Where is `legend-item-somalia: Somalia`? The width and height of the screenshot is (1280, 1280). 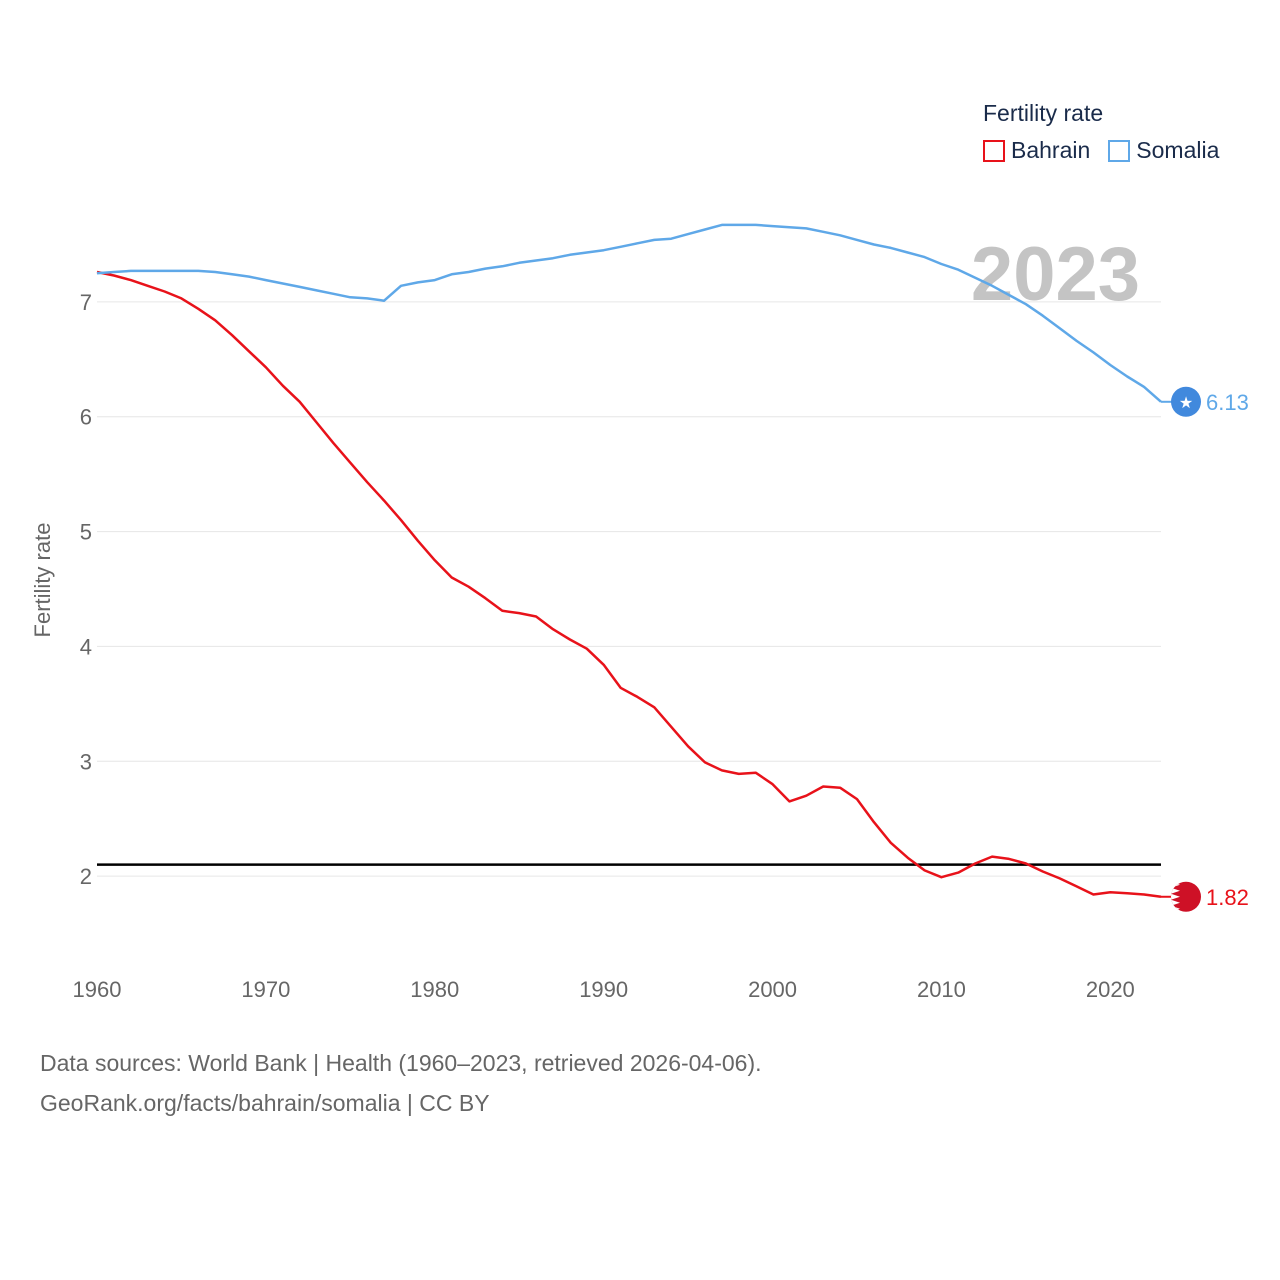 legend-item-somalia: Somalia is located at coordinates (1163, 150).